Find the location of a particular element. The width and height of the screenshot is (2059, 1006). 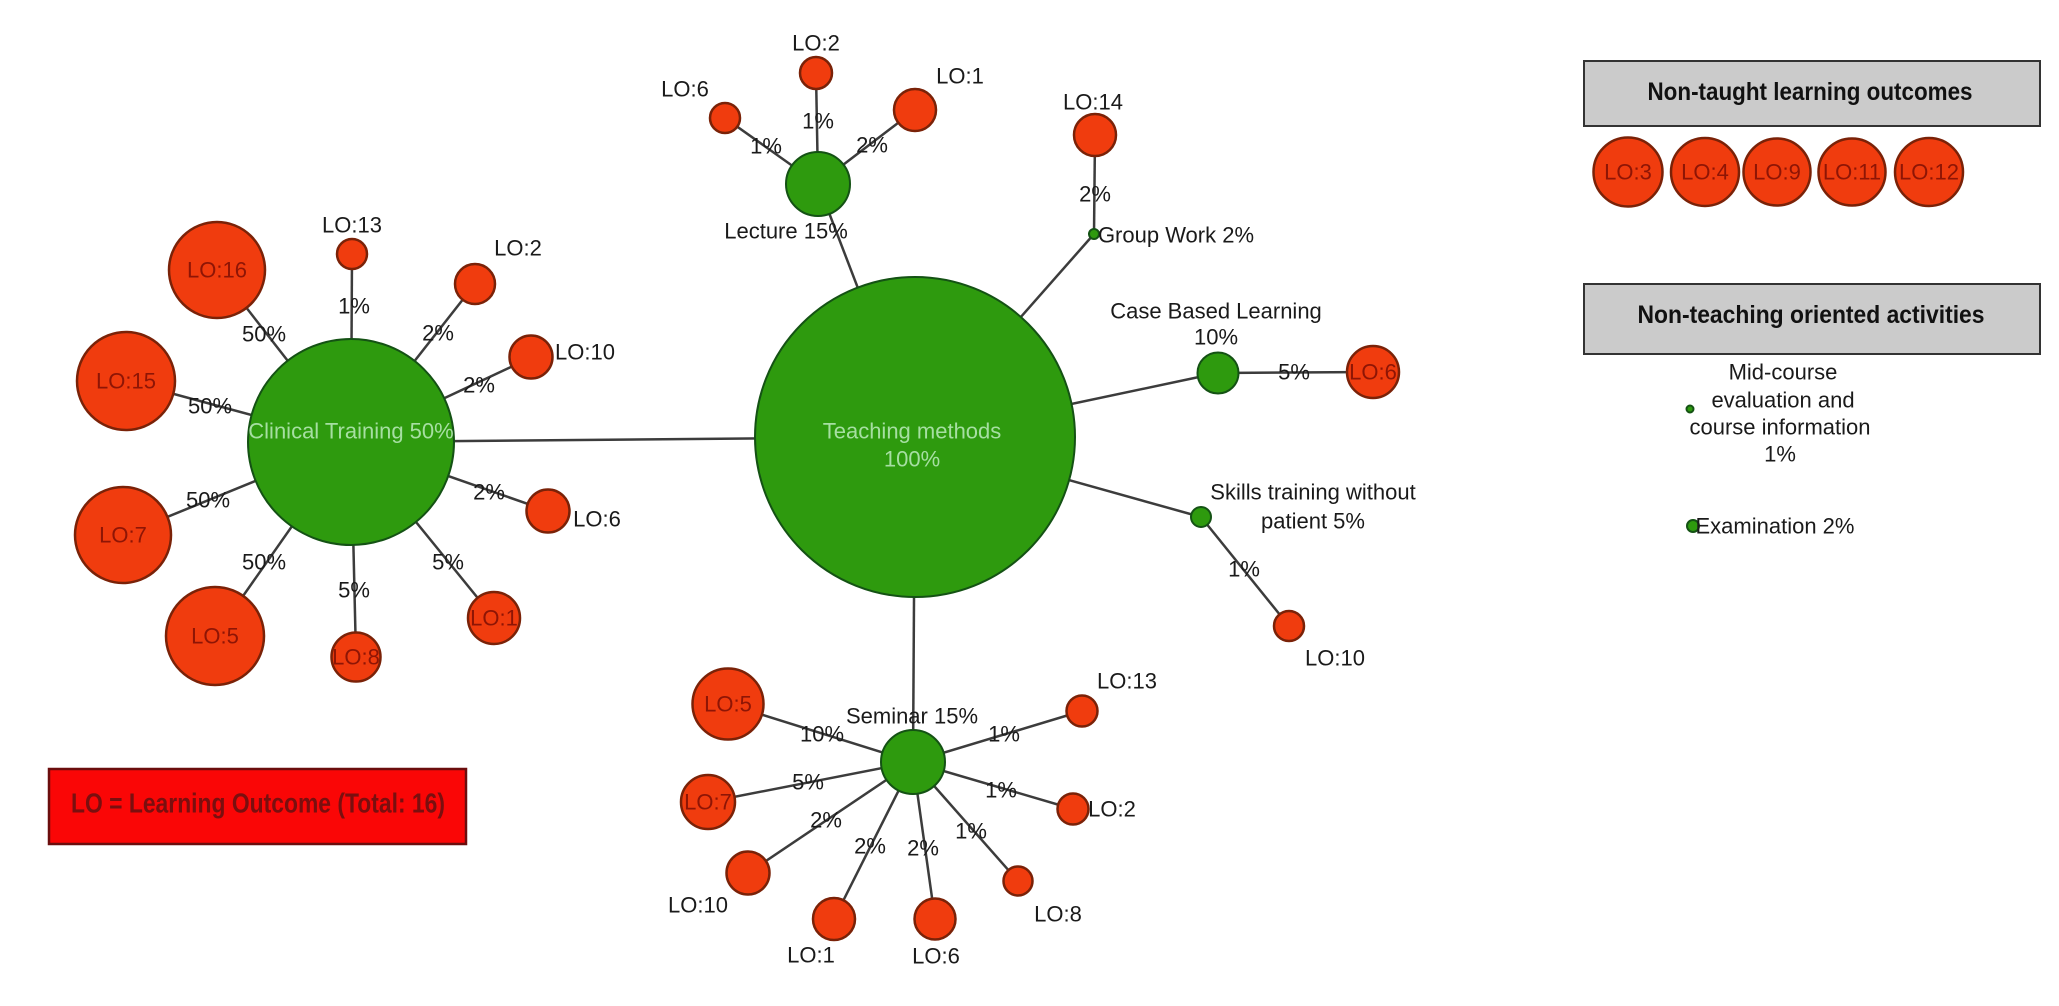

svg-text: Lecture 15% is located at coordinates (786, 231).